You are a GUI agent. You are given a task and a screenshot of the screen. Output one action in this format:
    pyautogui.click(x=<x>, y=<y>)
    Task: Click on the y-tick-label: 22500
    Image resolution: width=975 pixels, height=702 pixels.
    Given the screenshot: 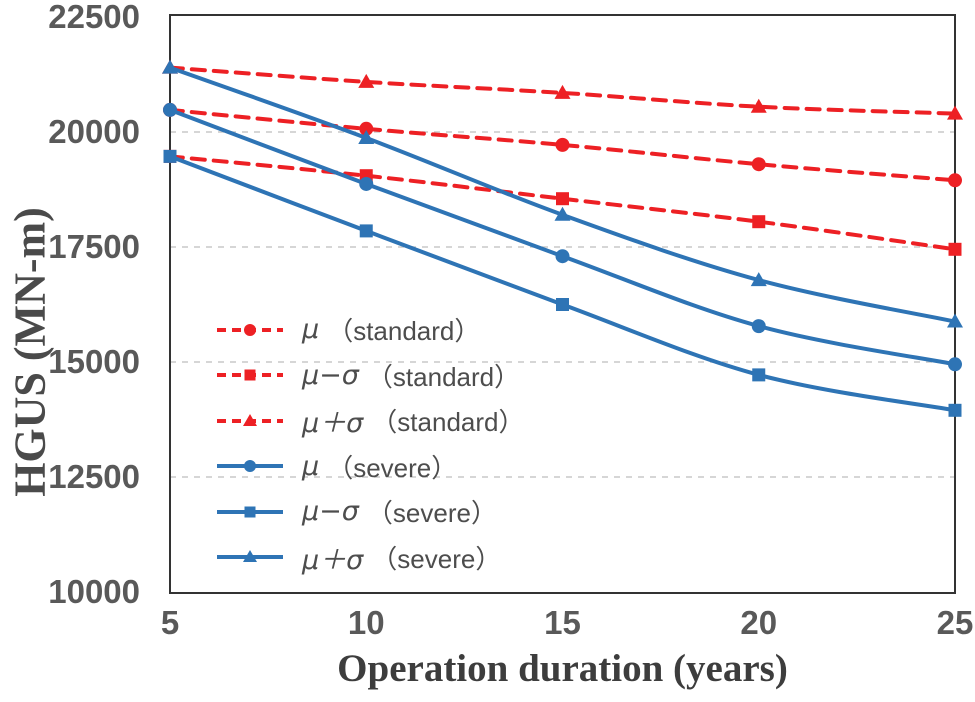 What is the action you would take?
    pyautogui.click(x=94, y=17)
    